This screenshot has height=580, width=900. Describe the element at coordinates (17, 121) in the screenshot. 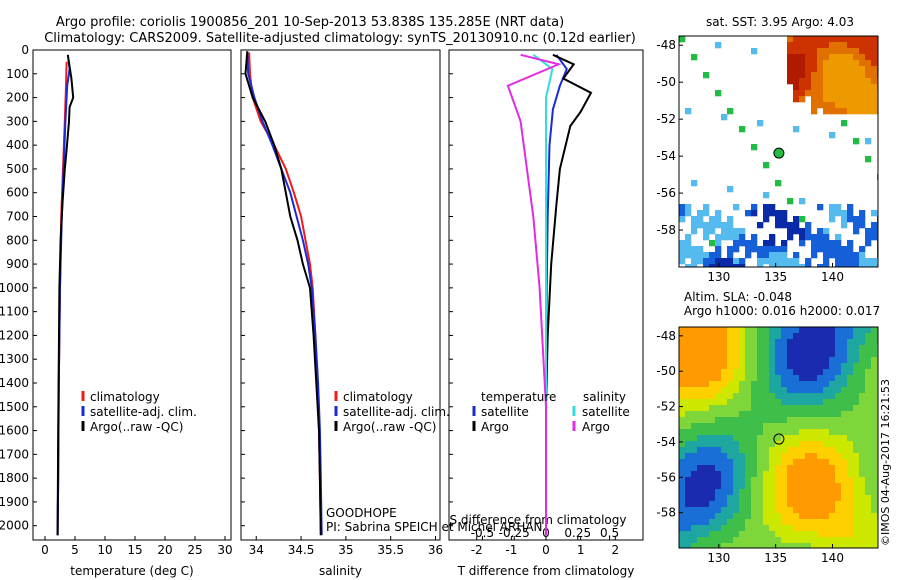

I see `y-tick-label: 300` at that location.